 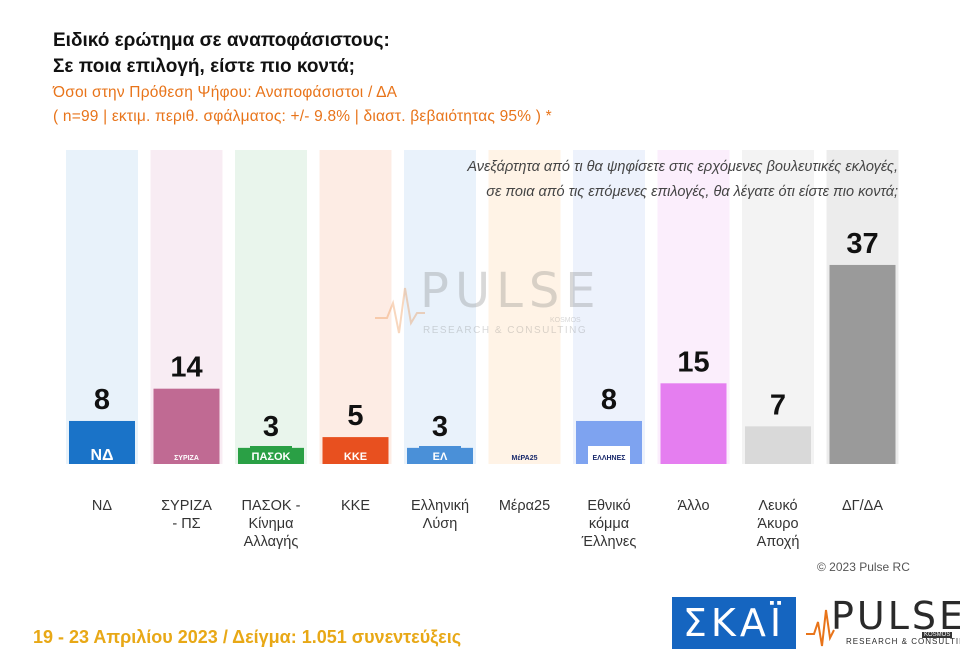 I want to click on watermark-badge: KOSMOS, so click(x=565, y=320).